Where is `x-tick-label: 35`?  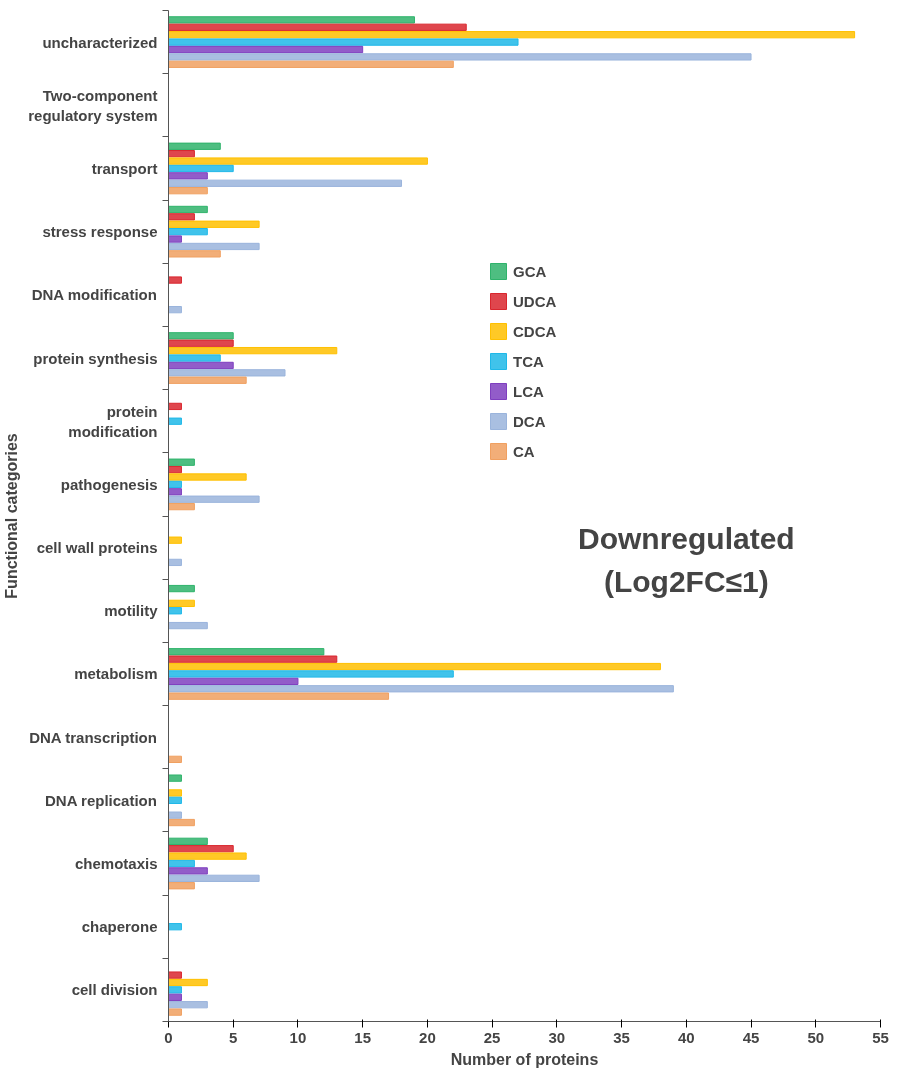 x-tick-label: 35 is located at coordinates (621, 1037).